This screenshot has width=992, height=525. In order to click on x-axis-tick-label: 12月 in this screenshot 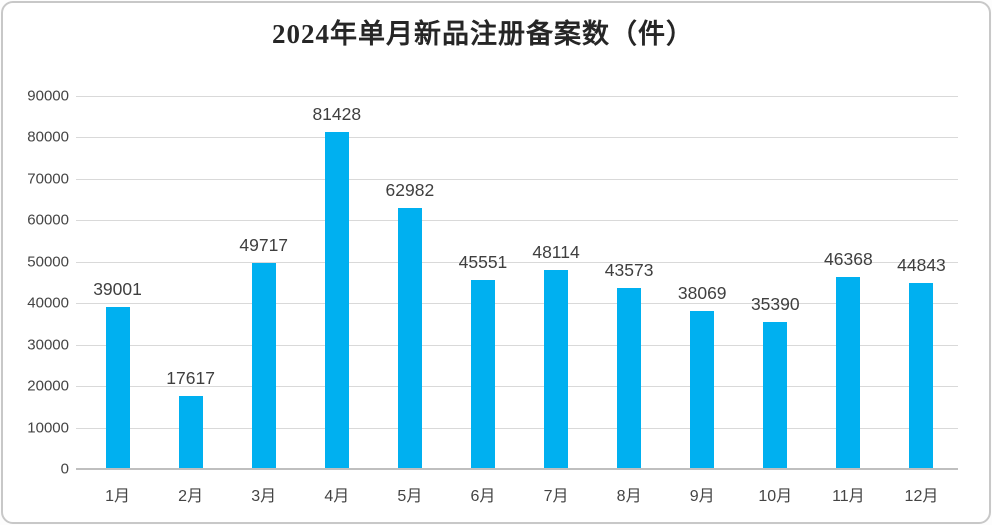, I will do `click(921, 496)`.